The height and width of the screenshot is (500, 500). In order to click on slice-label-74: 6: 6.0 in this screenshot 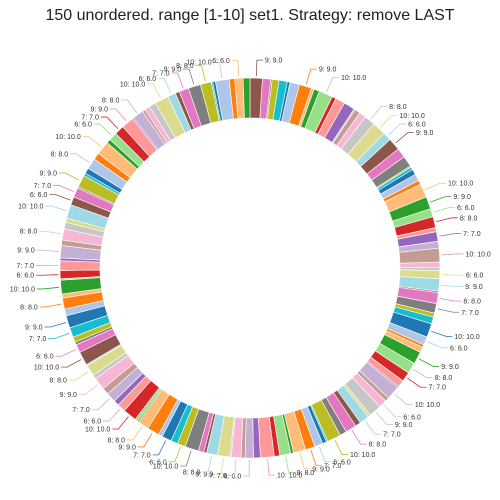, I will do `click(233, 476)`.